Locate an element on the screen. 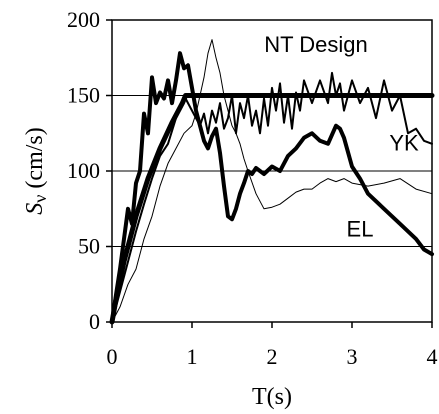  y-tick-label: 50 is located at coordinates (89, 246).